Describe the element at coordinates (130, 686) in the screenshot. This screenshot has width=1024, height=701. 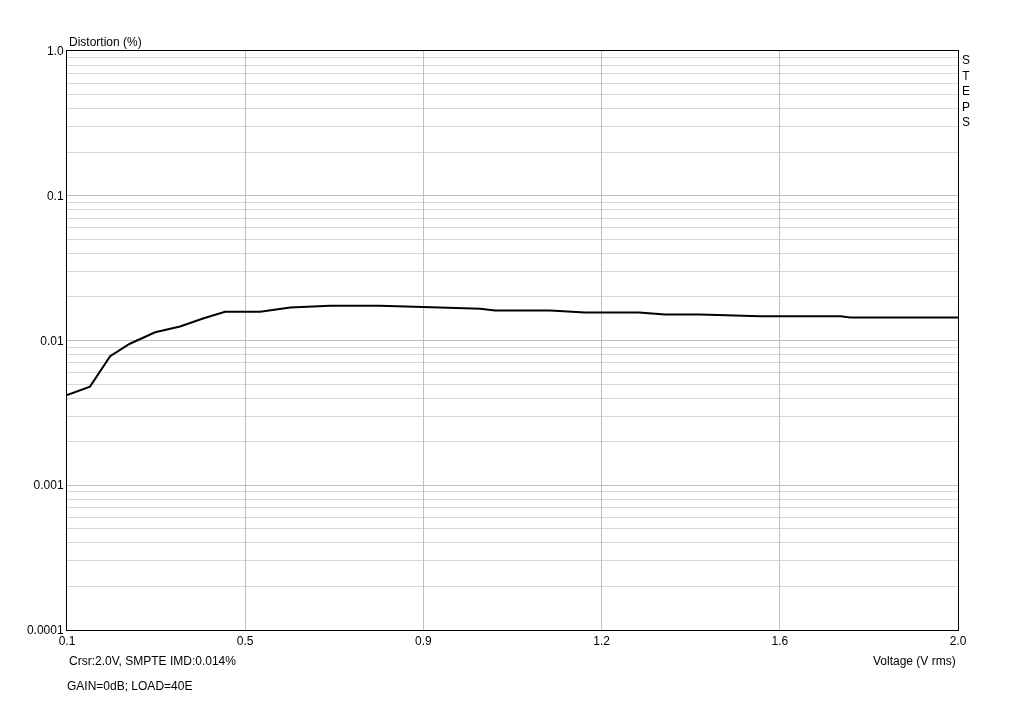
I see `text: GAIN=0dB; LOAD=40E` at that location.